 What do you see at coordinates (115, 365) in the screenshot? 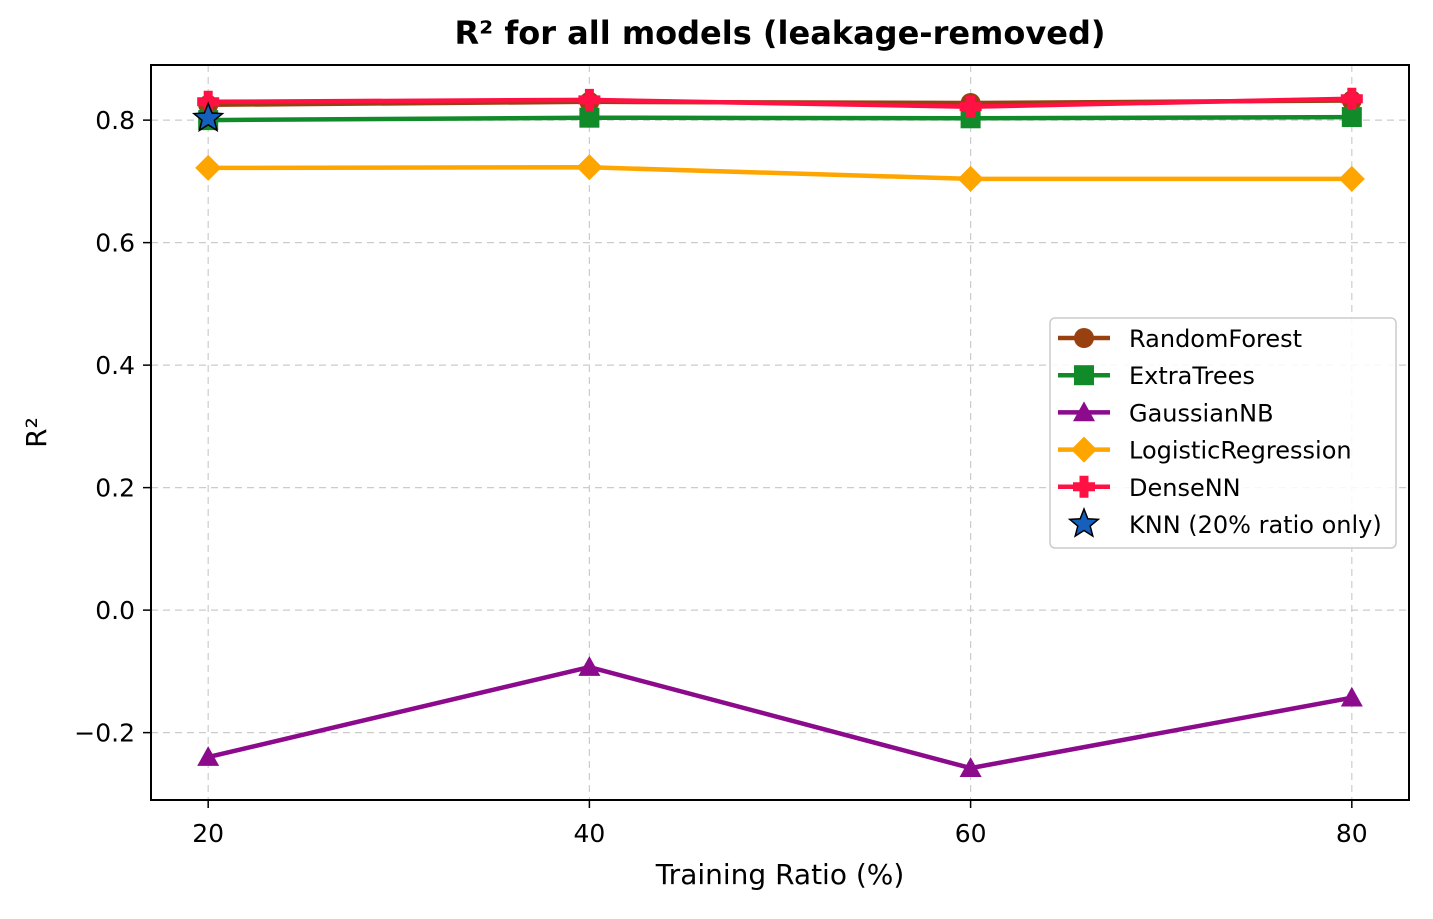
I see `y-tick-label: 0.4` at bounding box center [115, 365].